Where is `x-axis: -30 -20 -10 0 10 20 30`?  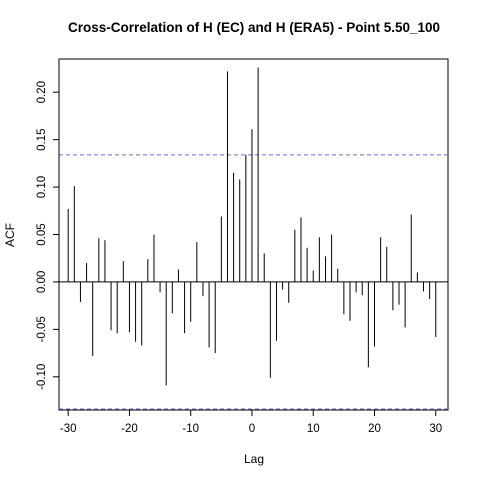
x-axis: -30 -20 -10 0 10 20 30 is located at coordinates (251, 422).